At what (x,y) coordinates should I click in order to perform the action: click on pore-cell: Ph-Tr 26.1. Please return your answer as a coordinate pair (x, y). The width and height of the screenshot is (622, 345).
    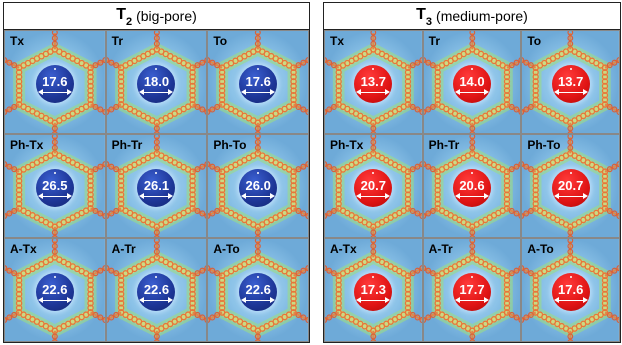
    Looking at the image, I should click on (156, 186).